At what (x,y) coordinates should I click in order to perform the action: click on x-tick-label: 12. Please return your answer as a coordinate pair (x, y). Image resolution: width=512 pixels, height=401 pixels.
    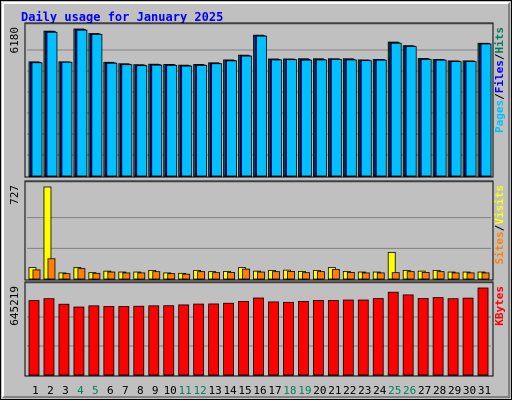
    Looking at the image, I should click on (200, 390).